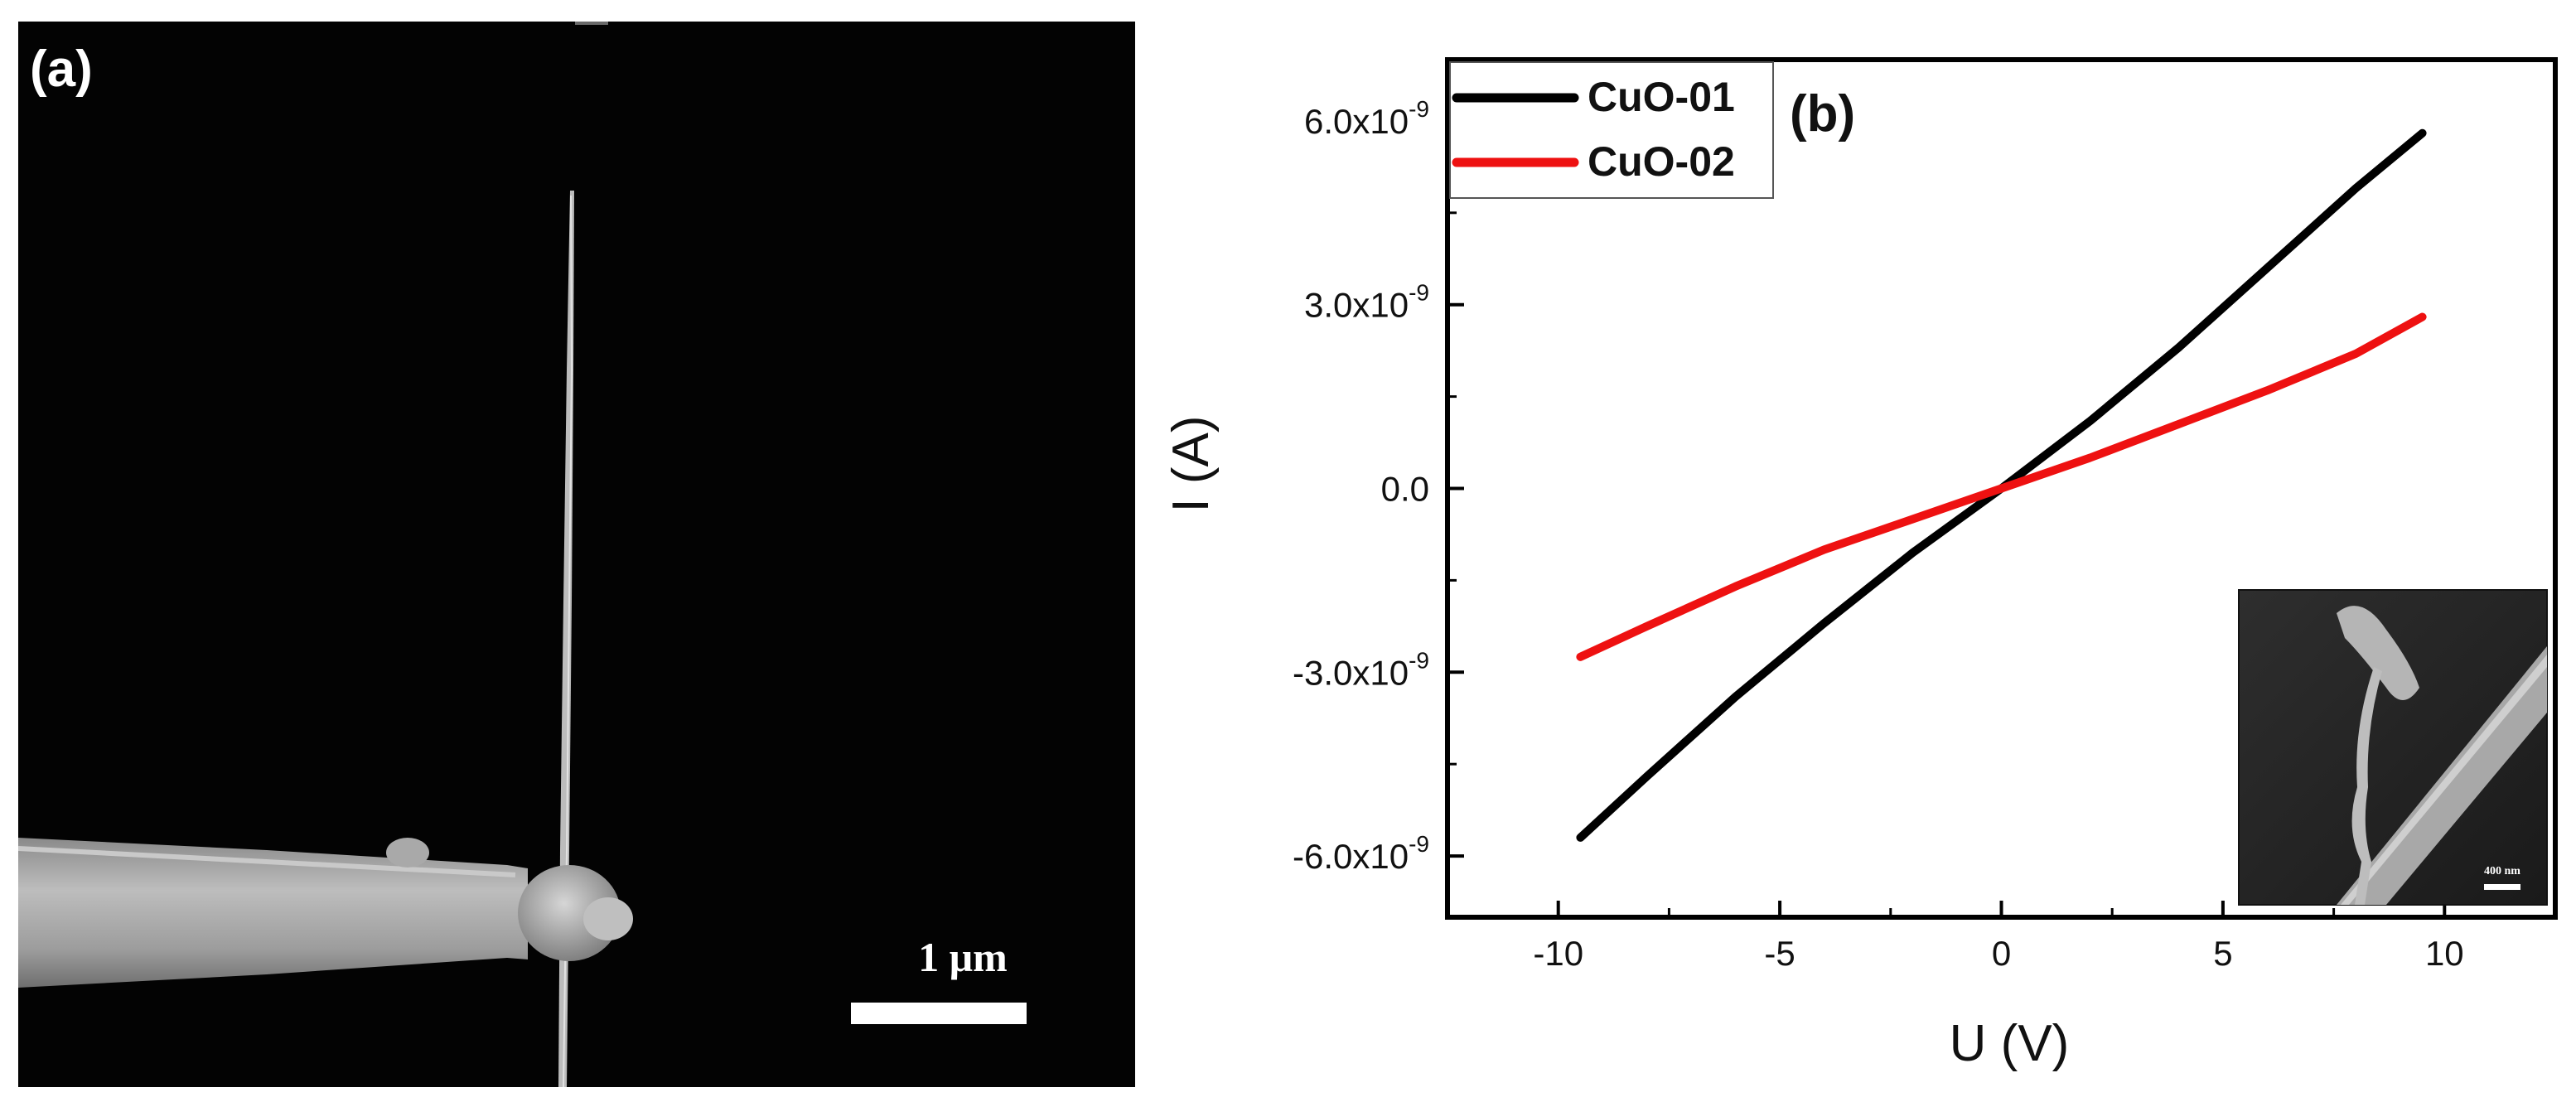 Image resolution: width=2576 pixels, height=1102 pixels. Describe the element at coordinates (1361, 853) in the screenshot. I see `y-tick-label: -6.0x10⁻⁹` at that location.